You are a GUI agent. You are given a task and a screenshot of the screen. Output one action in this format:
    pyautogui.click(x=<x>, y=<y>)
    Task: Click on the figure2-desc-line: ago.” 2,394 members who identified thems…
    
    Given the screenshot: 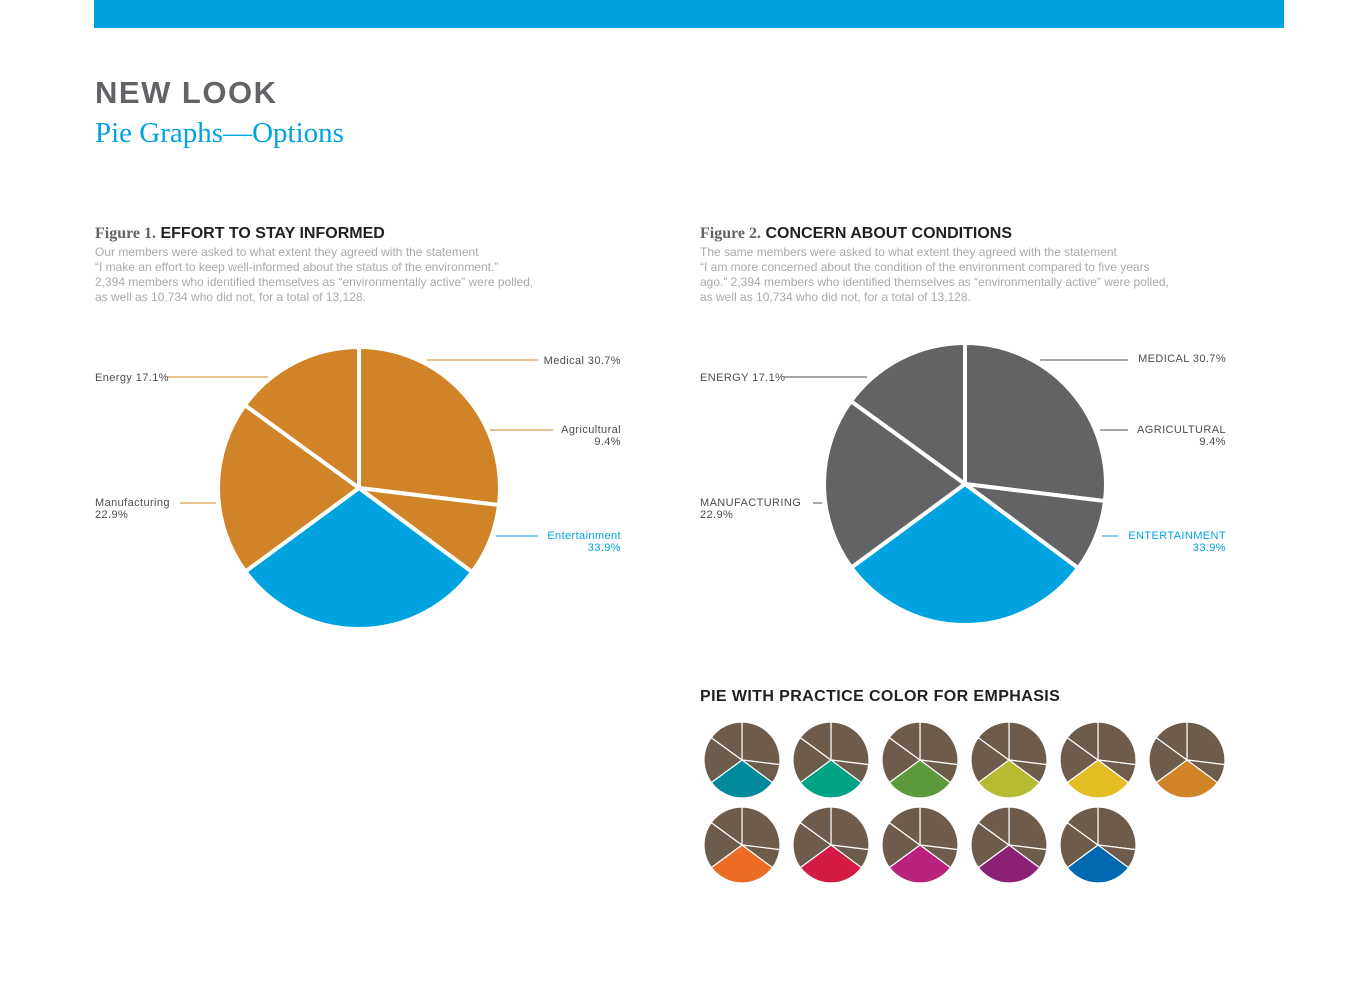 What is the action you would take?
    pyautogui.click(x=934, y=282)
    